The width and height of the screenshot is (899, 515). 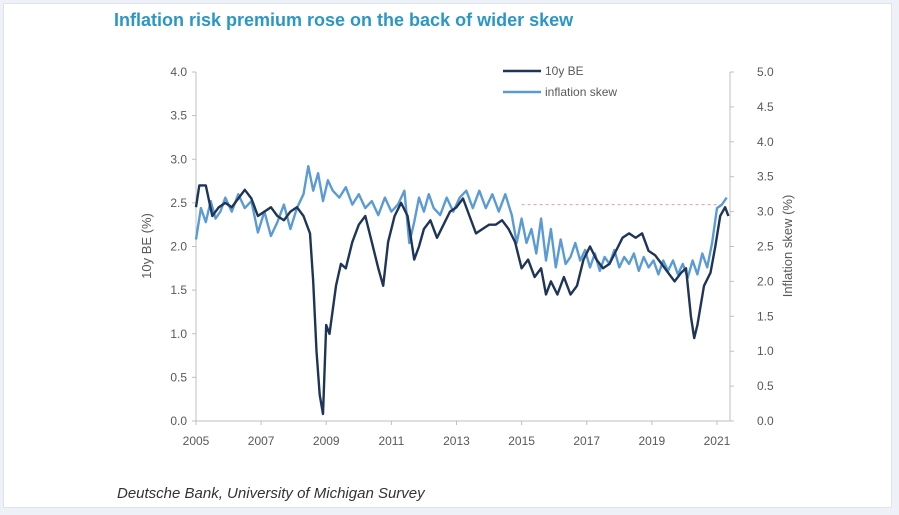 I want to click on legend-label-inflation-skew: inflation skew, so click(x=581, y=92).